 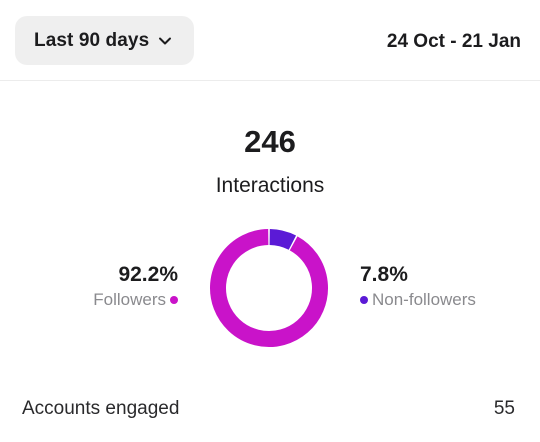 What do you see at coordinates (129, 299) in the screenshot?
I see `followers-label: Followers` at bounding box center [129, 299].